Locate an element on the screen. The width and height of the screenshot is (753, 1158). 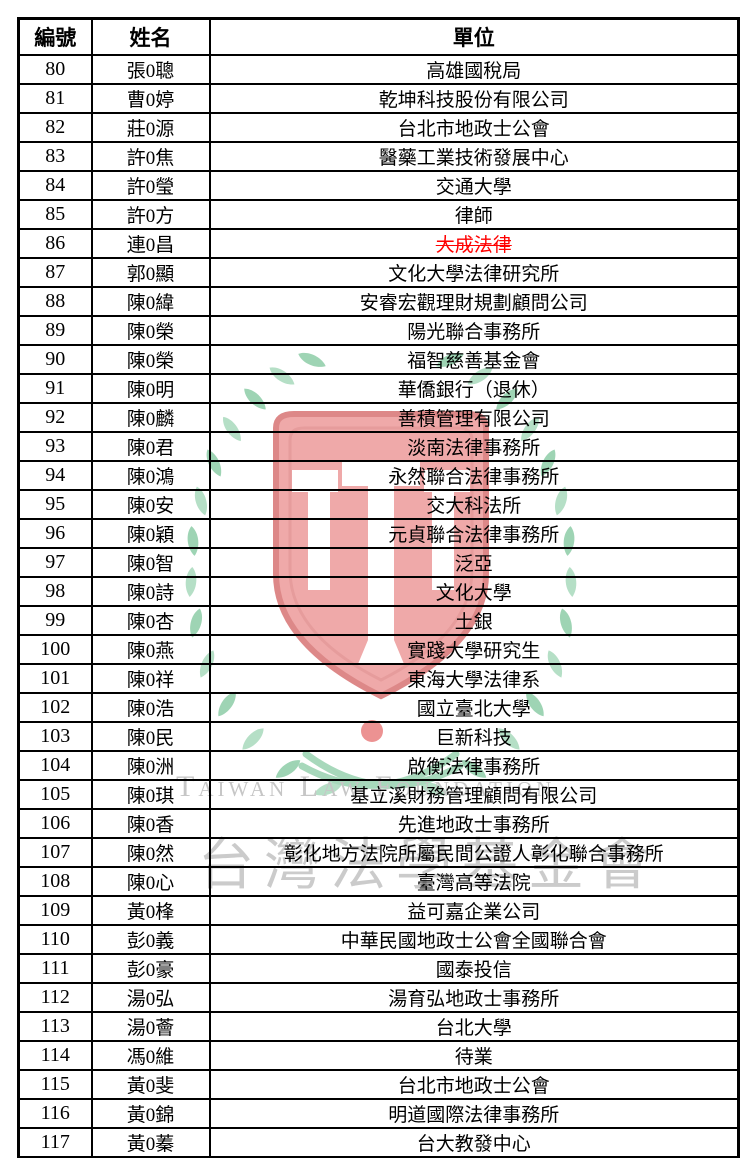
cell-unit: 實踐大學研究生 is located at coordinates (474, 649).